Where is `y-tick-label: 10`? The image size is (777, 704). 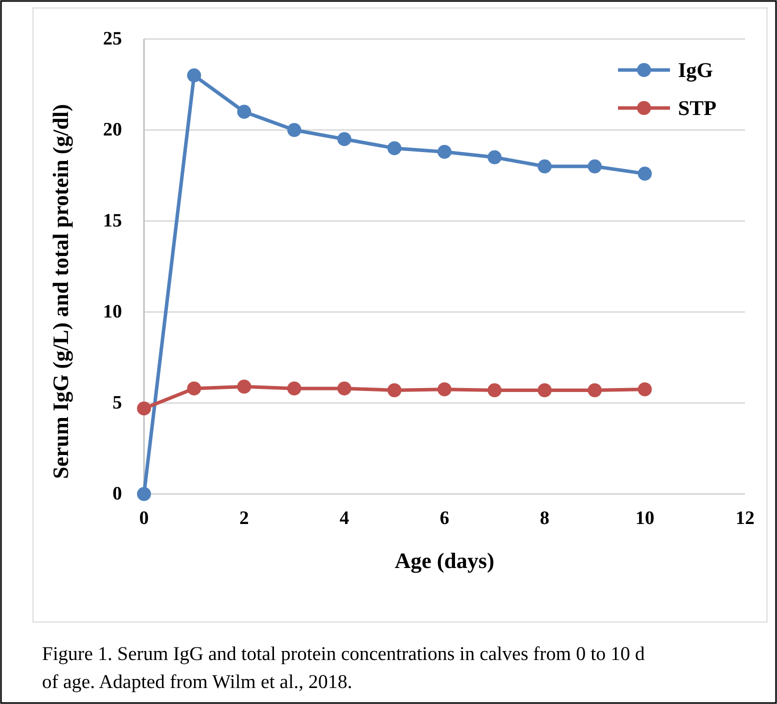
y-tick-label: 10 is located at coordinates (112, 312).